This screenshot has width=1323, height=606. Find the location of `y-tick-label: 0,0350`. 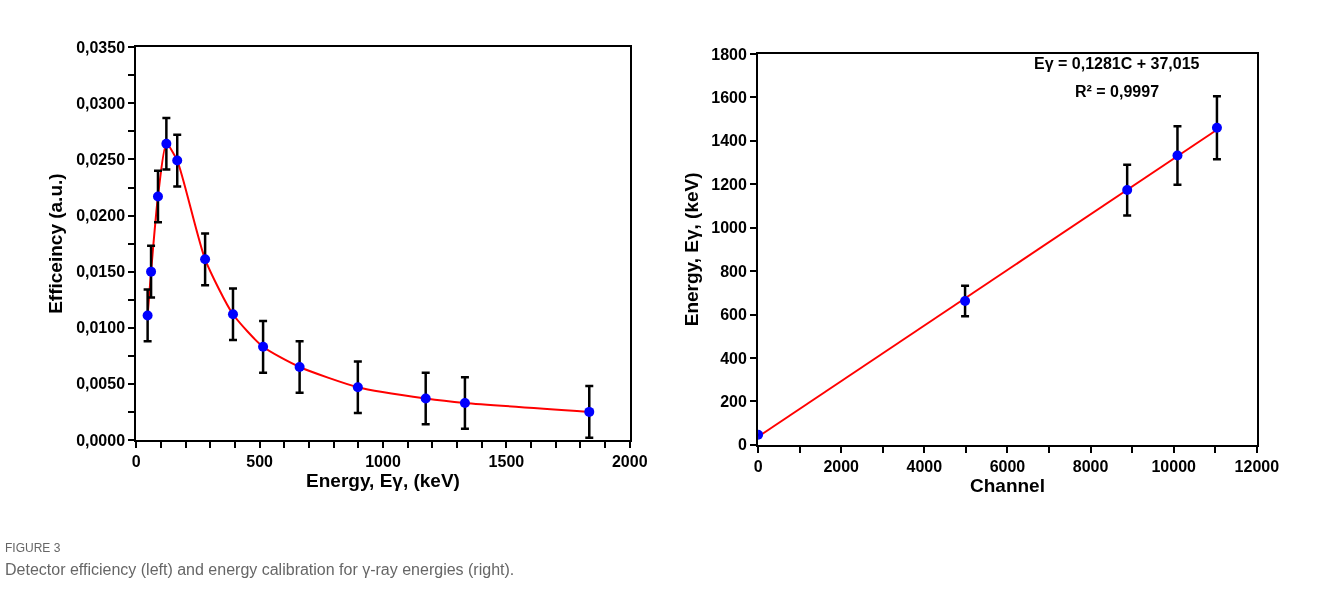

y-tick-label: 0,0350 is located at coordinates (101, 47).